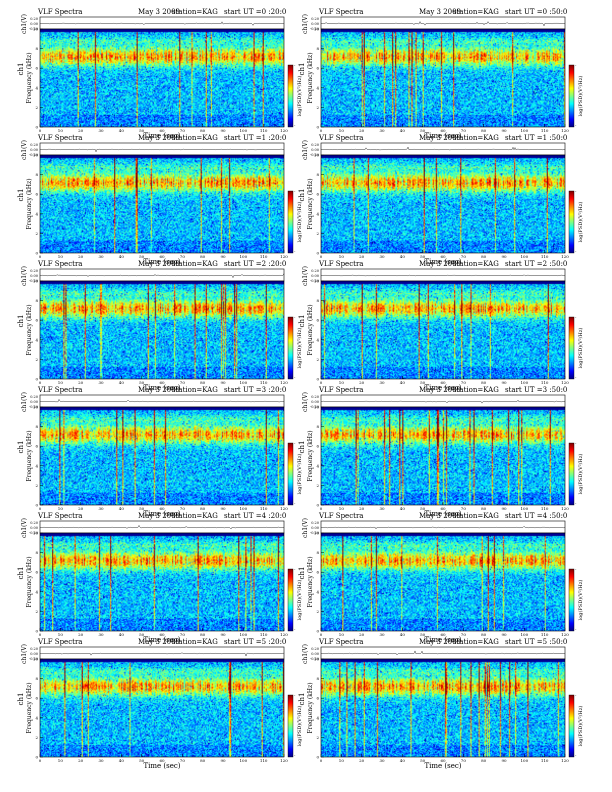 The width and height of the screenshot is (612, 792). I want to click on x-tick-label: 120, so click(284, 130).